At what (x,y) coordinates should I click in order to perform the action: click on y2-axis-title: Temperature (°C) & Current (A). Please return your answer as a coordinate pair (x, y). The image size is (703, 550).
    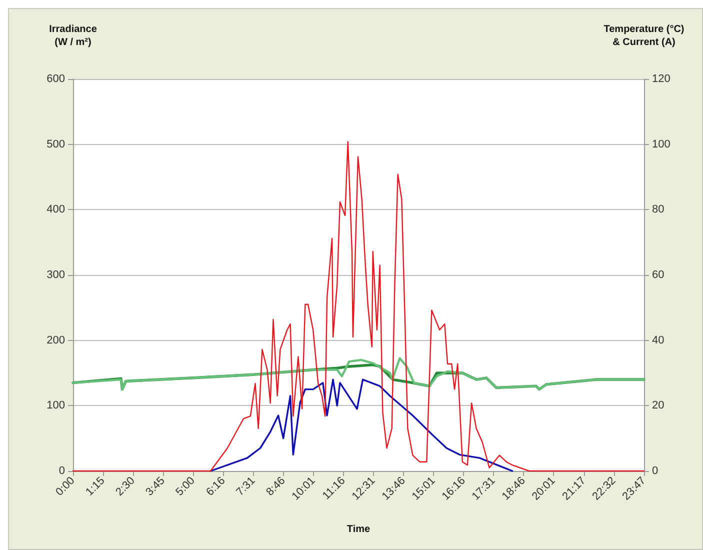
    Looking at the image, I should click on (644, 36).